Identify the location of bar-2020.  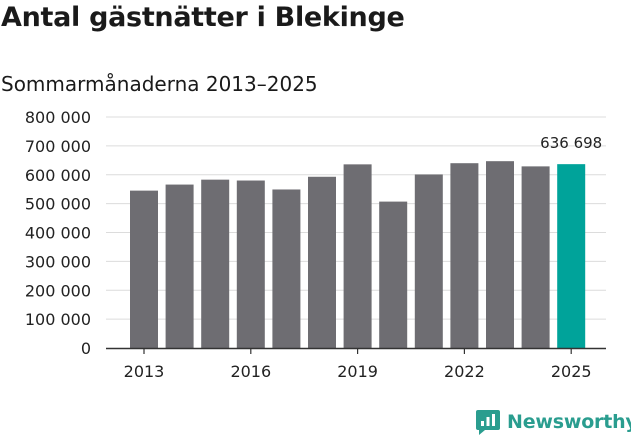
(393, 274).